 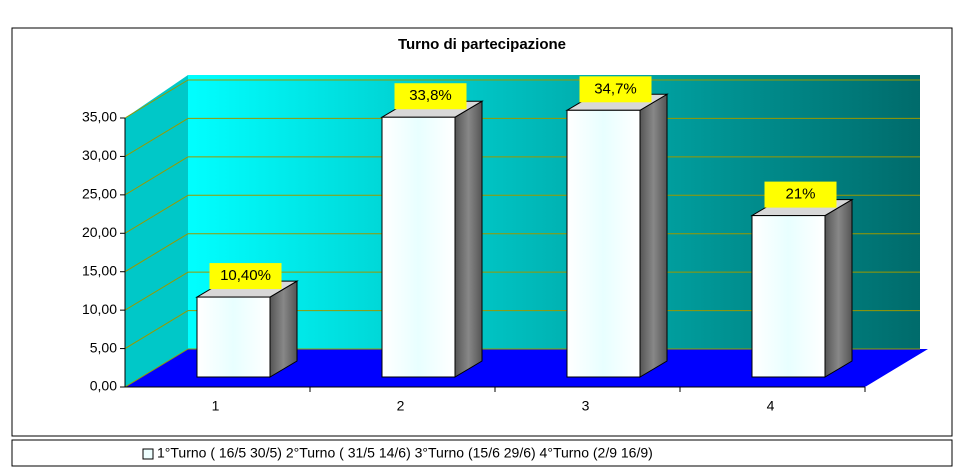 What do you see at coordinates (99, 309) in the screenshot?
I see `y-tick-label: 10,00` at bounding box center [99, 309].